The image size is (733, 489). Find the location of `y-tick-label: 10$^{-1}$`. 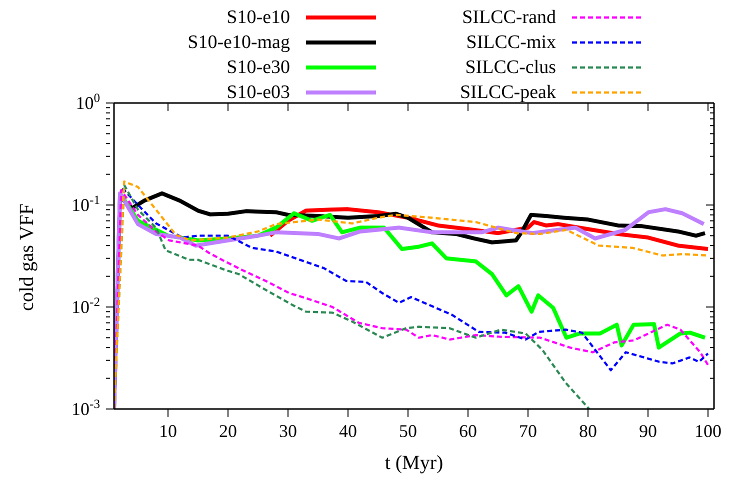

y-tick-label: 10$^{-1}$ is located at coordinates (86, 204).